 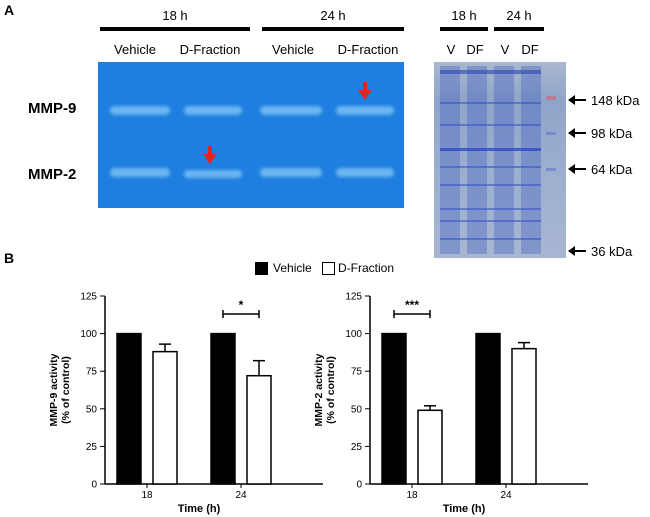 I want to click on time-18-label: 18 h, so click(x=175, y=15).